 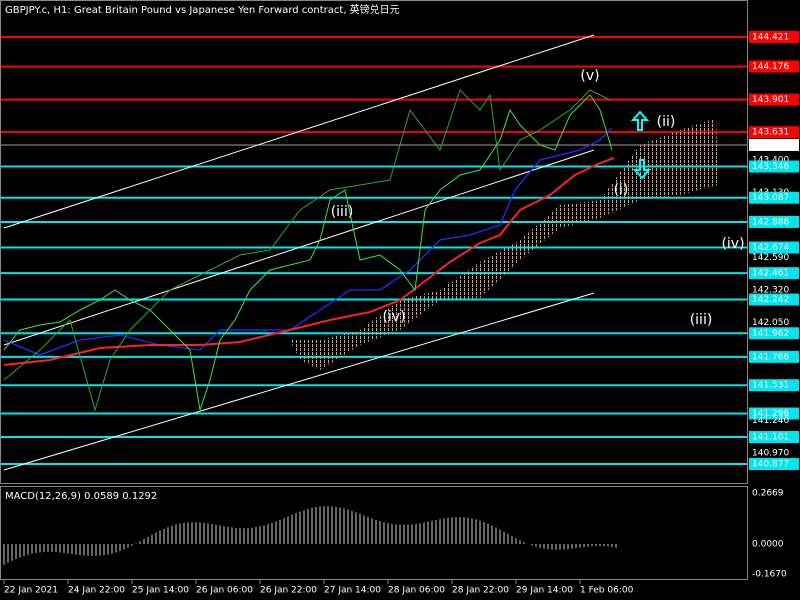 I want to click on time-label: 27 Jan 14:00, so click(x=352, y=591).